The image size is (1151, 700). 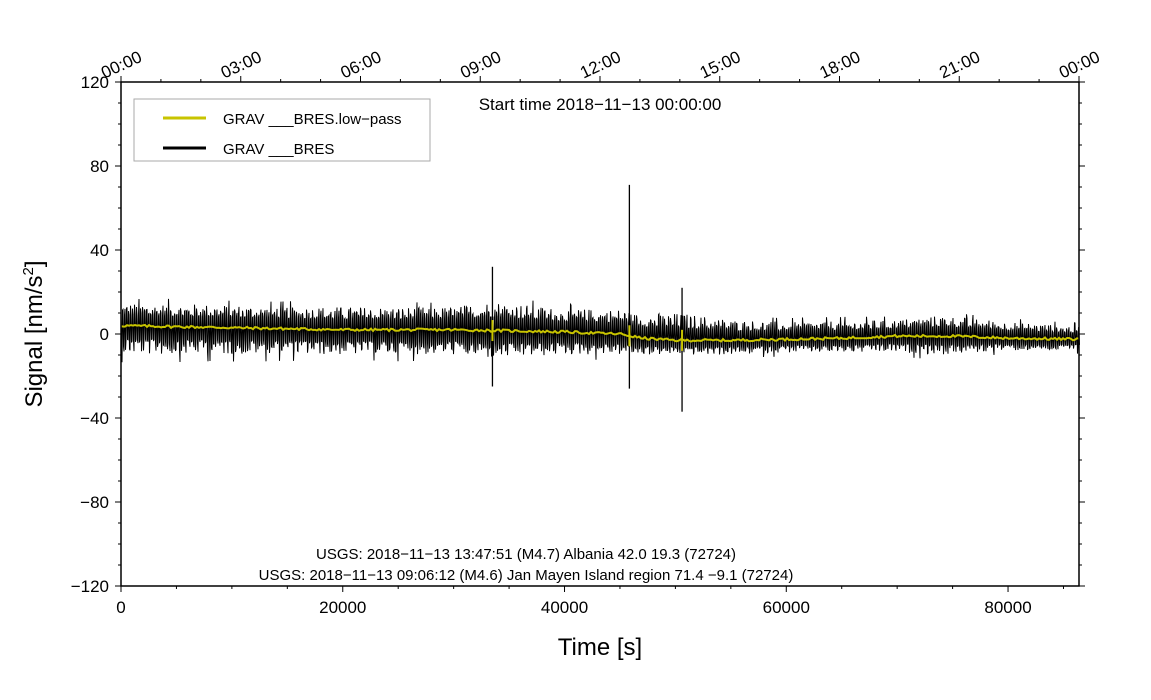 I want to click on top-tick-label: 09:00, so click(x=480, y=64).